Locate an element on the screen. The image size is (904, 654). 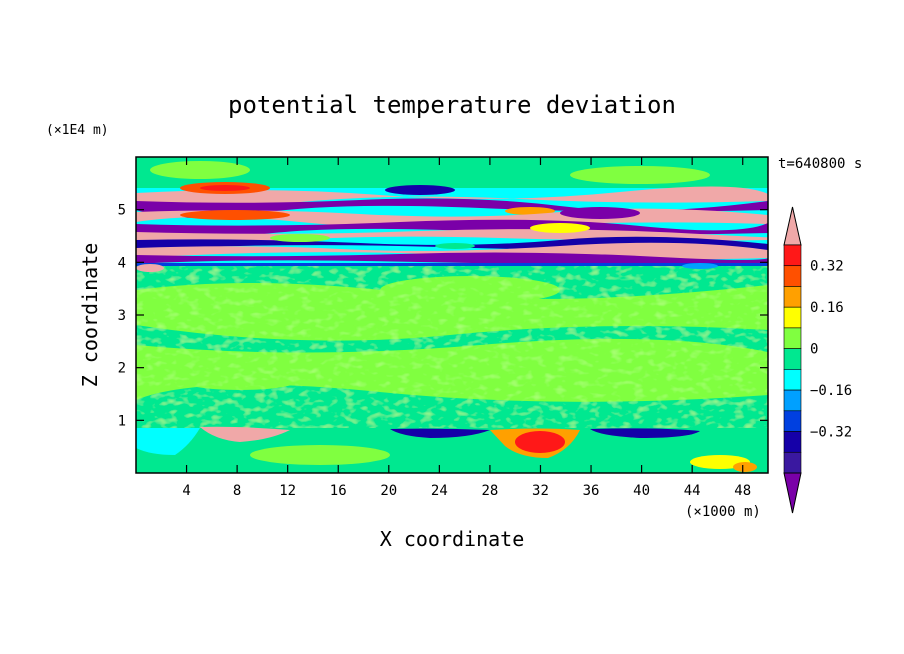
colorbar-tick-label: 0.32 is located at coordinates (827, 267).